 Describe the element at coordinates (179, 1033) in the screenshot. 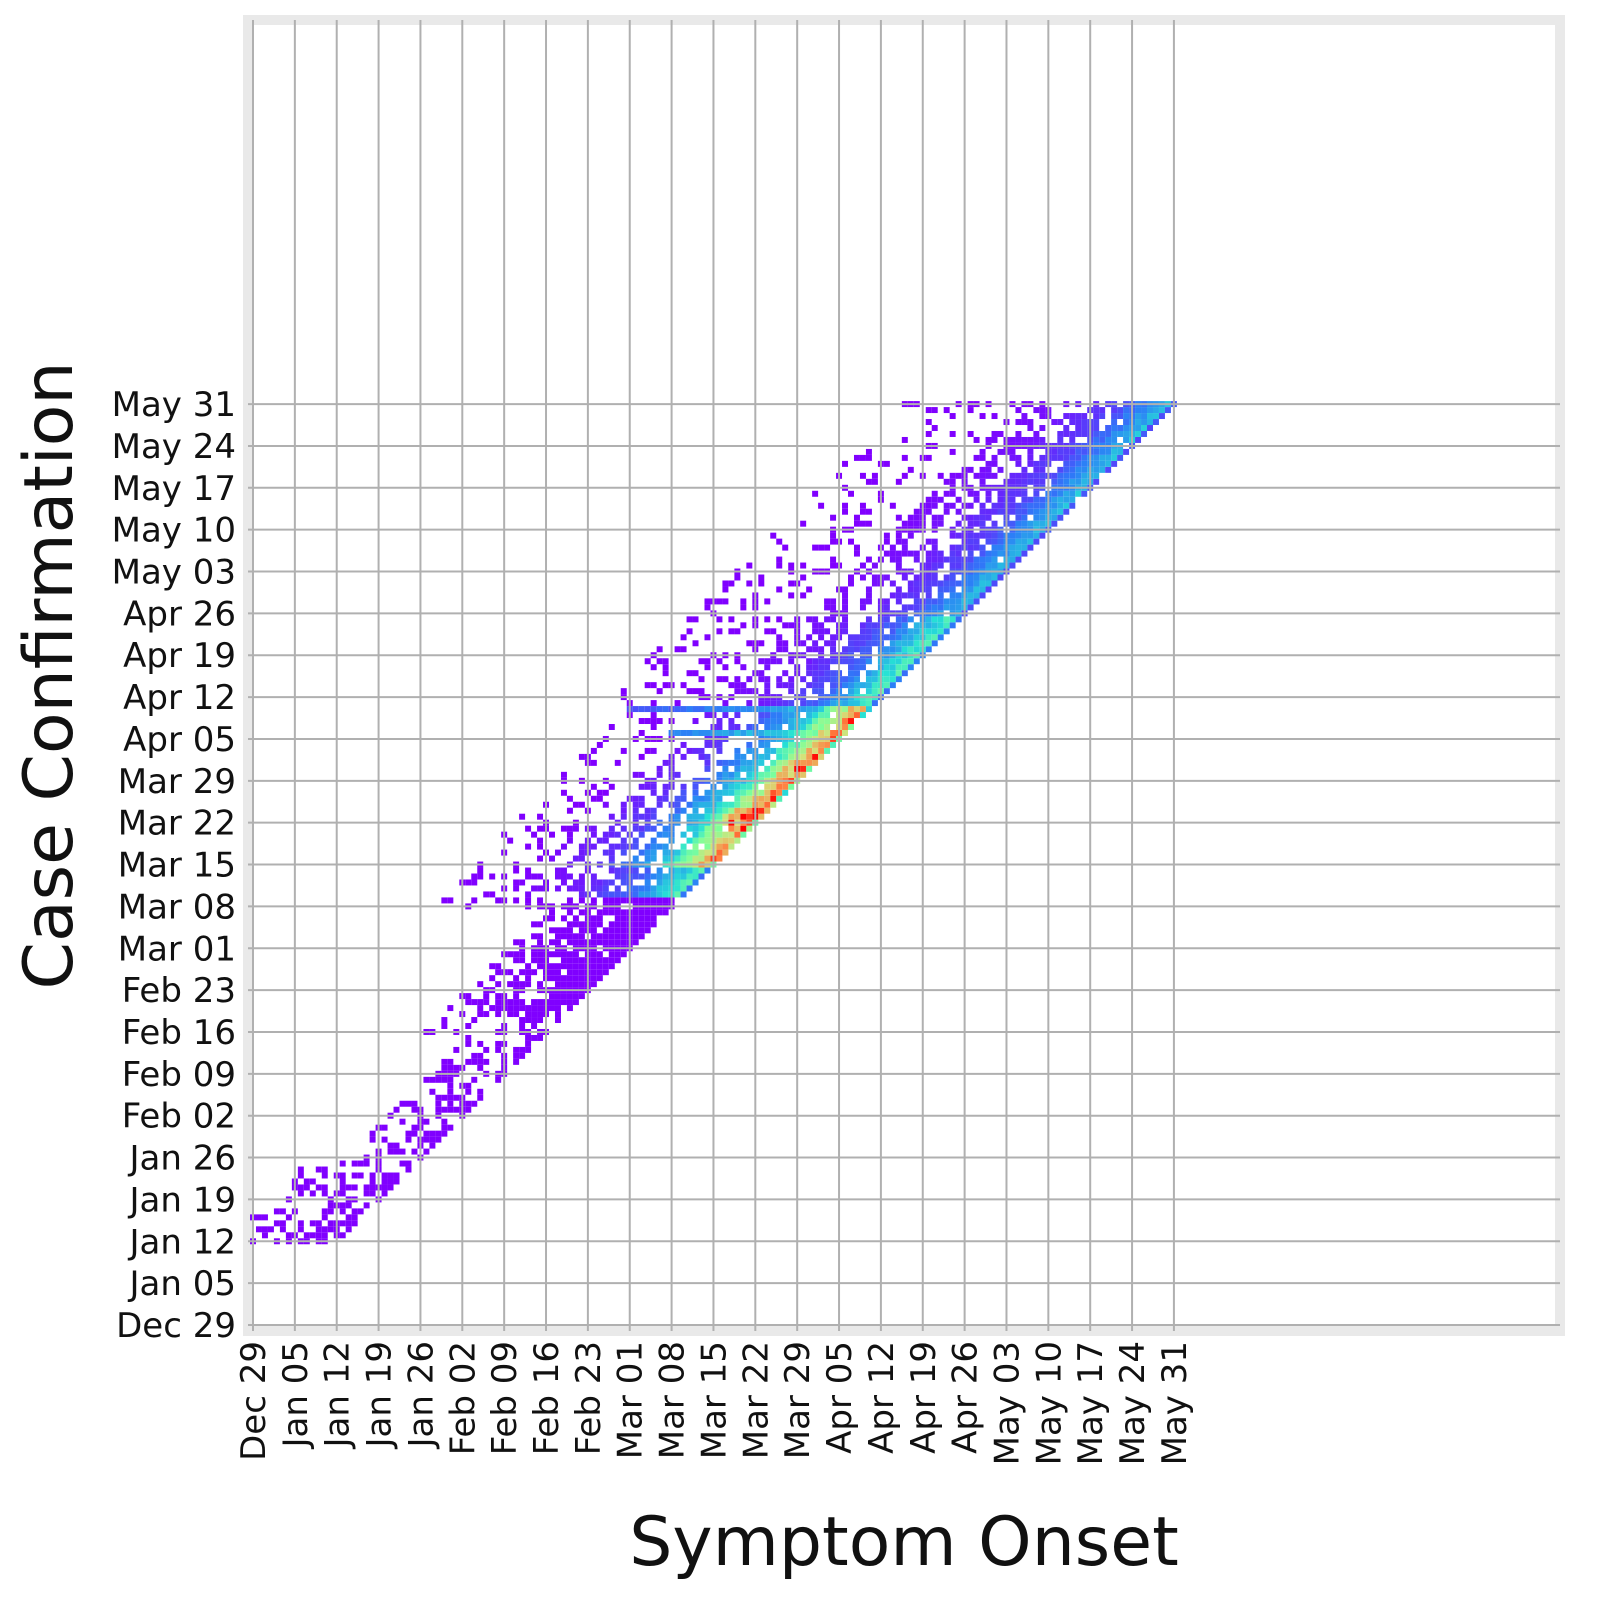

I see `y-tick-label: Feb 16` at that location.